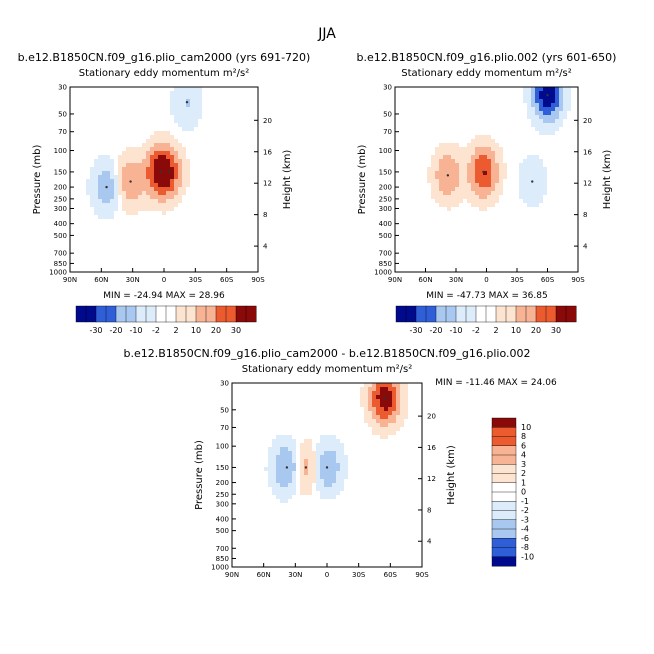 The image size is (654, 654). What do you see at coordinates (199, 475) in the screenshot?
I see `y-axis-label: Pressure (mb)` at bounding box center [199, 475].